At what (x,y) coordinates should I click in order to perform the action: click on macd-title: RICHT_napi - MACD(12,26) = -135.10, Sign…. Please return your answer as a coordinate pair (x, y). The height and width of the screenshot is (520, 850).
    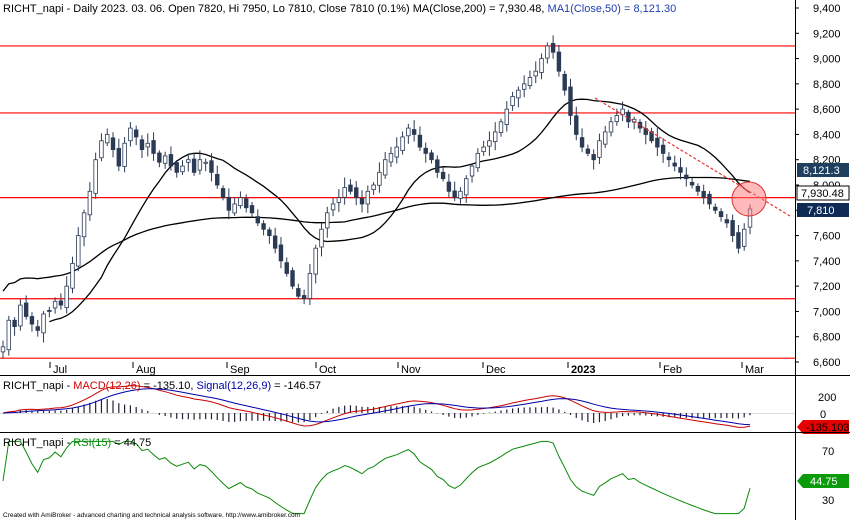
    Looking at the image, I should click on (162, 386).